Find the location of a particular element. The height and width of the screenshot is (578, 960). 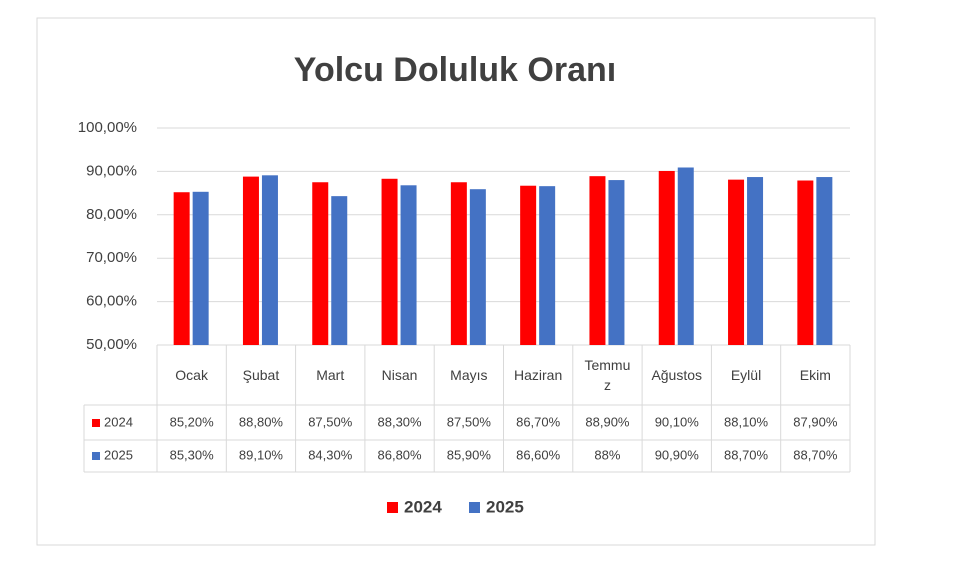

table-value: 86,60% is located at coordinates (538, 454).